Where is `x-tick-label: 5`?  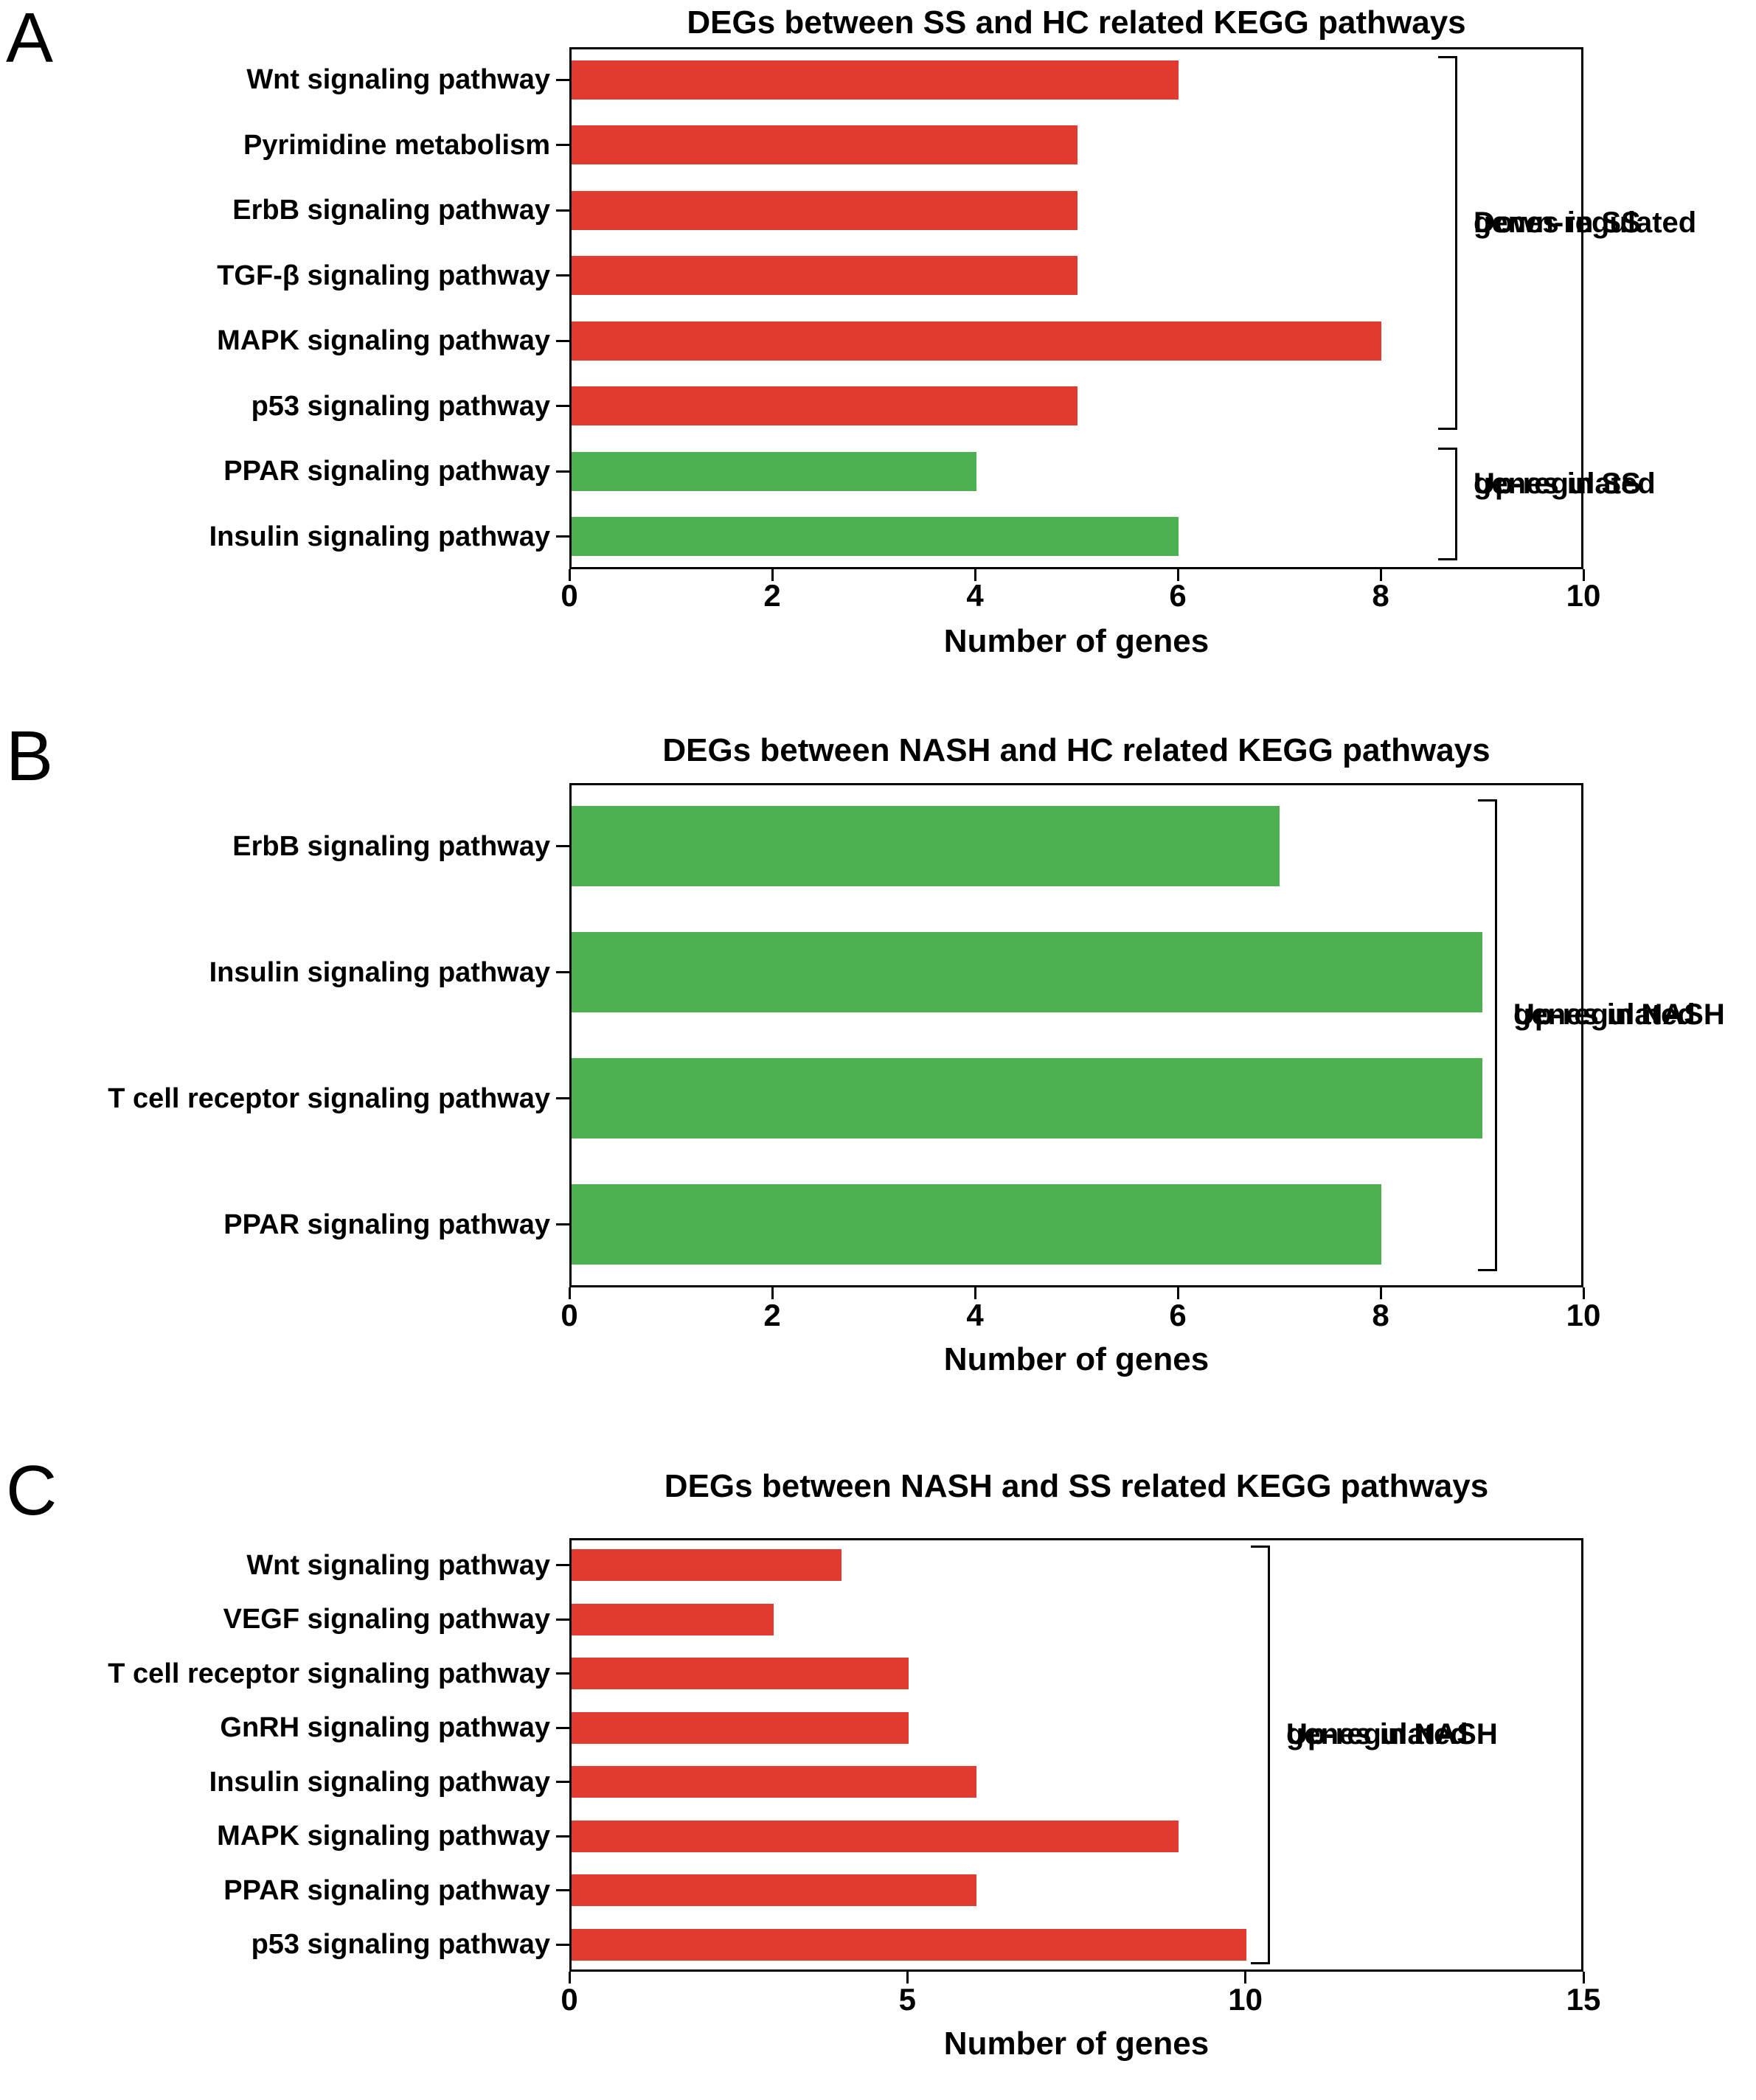 x-tick-label: 5 is located at coordinates (907, 2000).